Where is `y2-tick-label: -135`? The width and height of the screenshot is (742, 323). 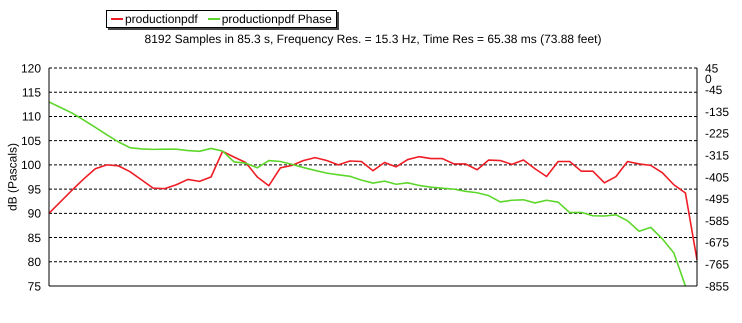
y2-tick-label: -135 is located at coordinates (717, 111).